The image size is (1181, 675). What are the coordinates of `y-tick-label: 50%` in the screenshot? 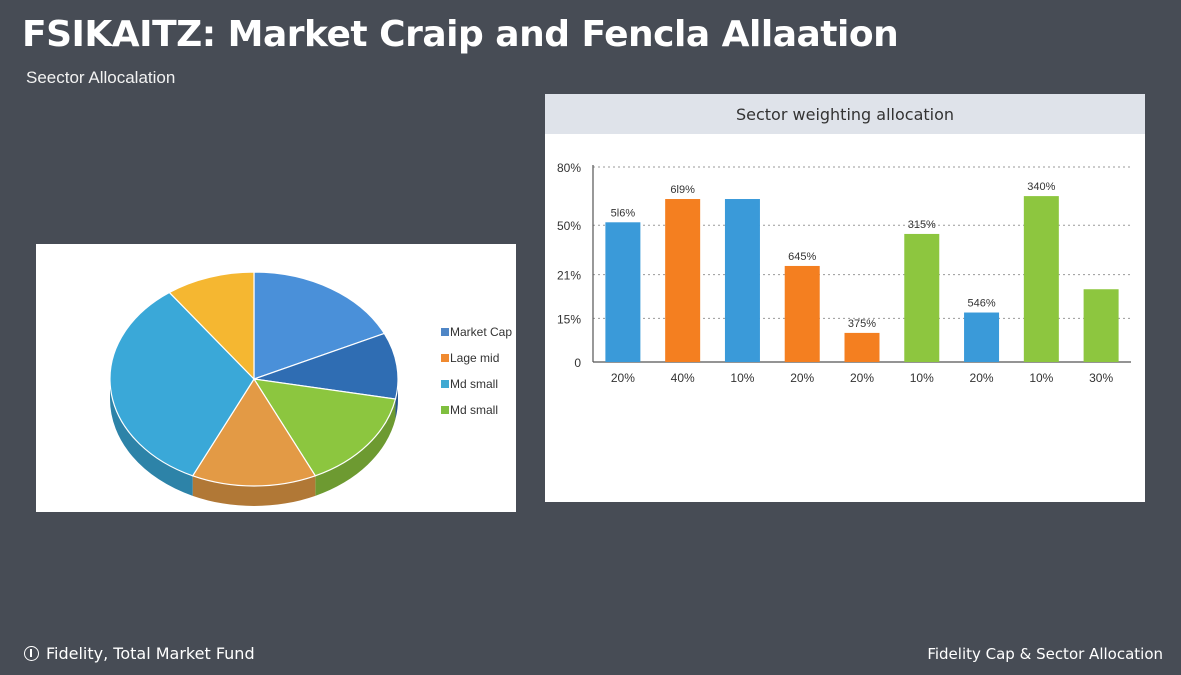 It's located at (569, 226).